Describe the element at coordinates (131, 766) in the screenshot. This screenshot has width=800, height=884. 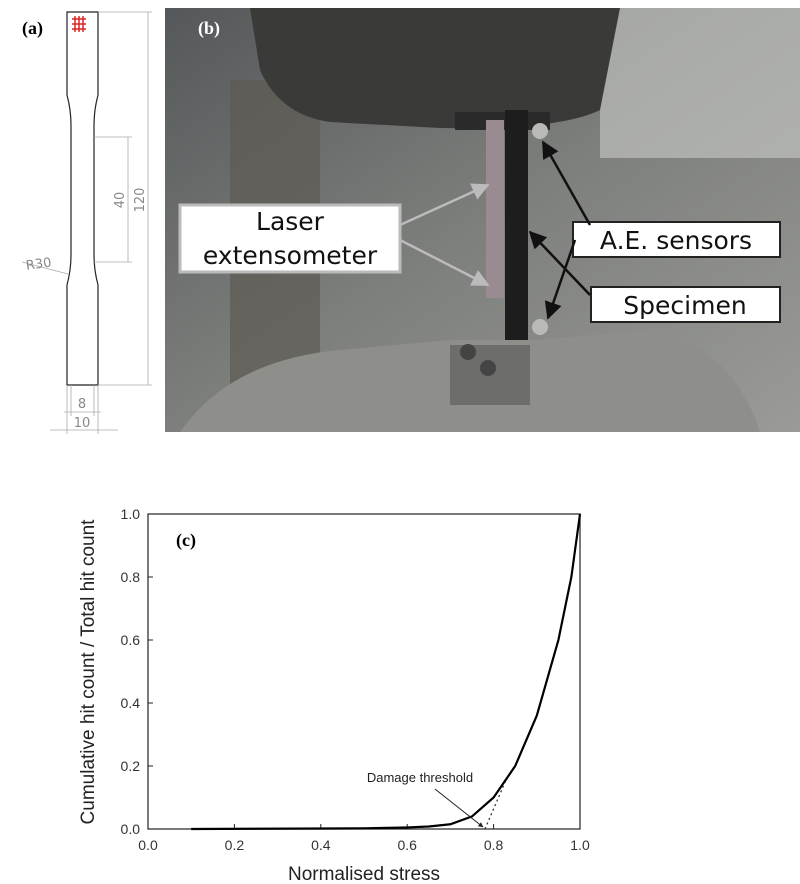
I see `y-tick-label: 0.2` at that location.